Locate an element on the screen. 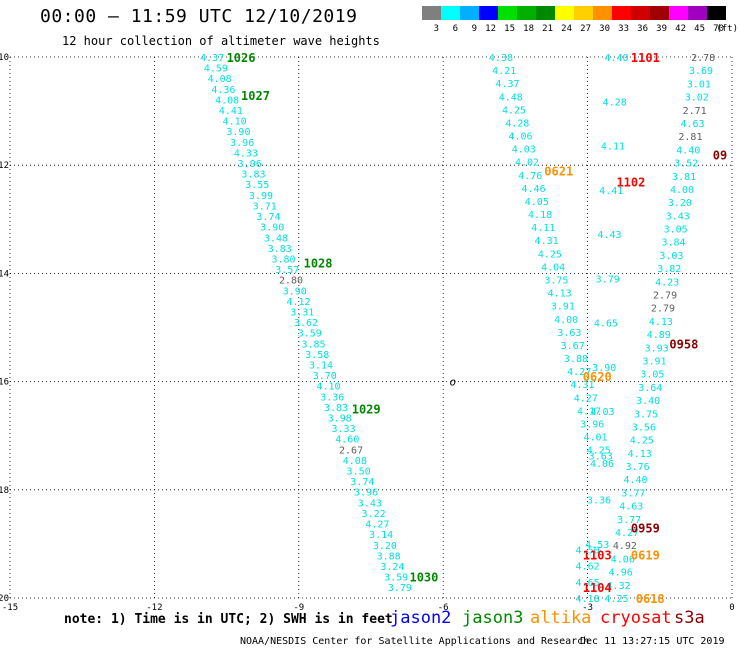  wave-height-value: 3.52 is located at coordinates (686, 164).